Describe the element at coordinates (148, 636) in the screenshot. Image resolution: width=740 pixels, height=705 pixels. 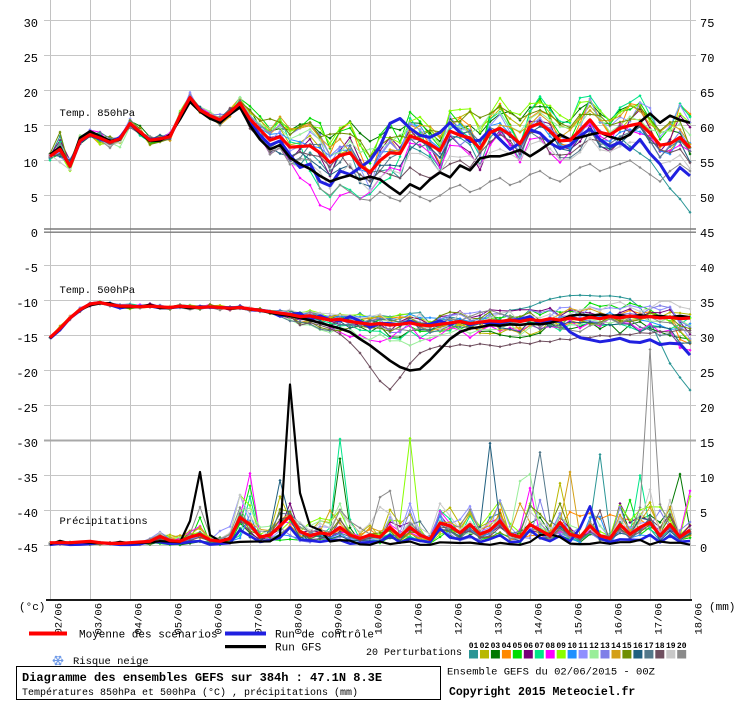
I see `svg-text: Moyenne des scénarios` at that location.